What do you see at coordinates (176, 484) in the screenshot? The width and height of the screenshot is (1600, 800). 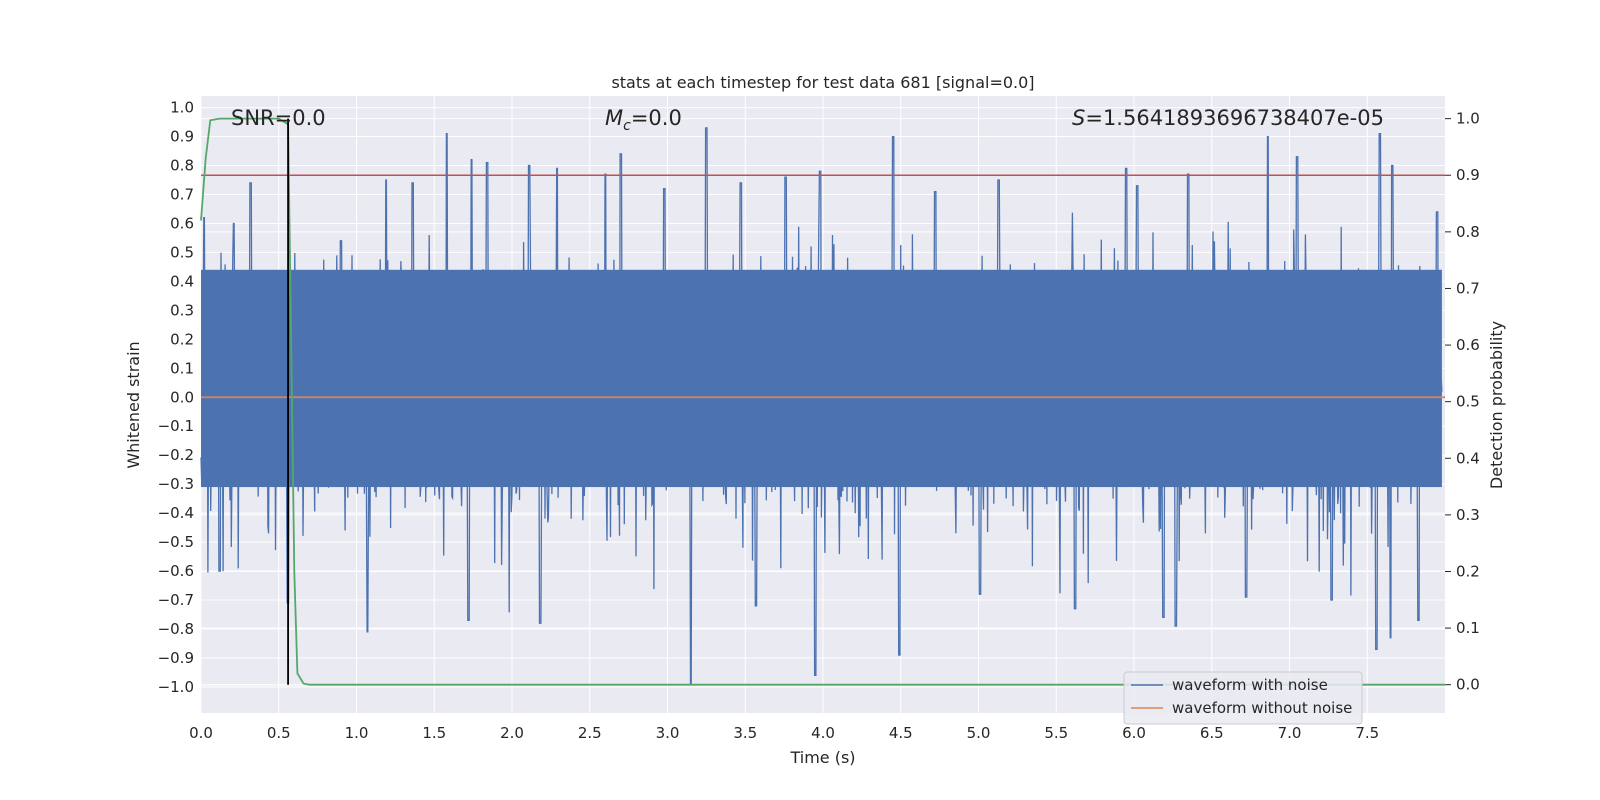 I see `y-tick-label: −0.3` at bounding box center [176, 484].